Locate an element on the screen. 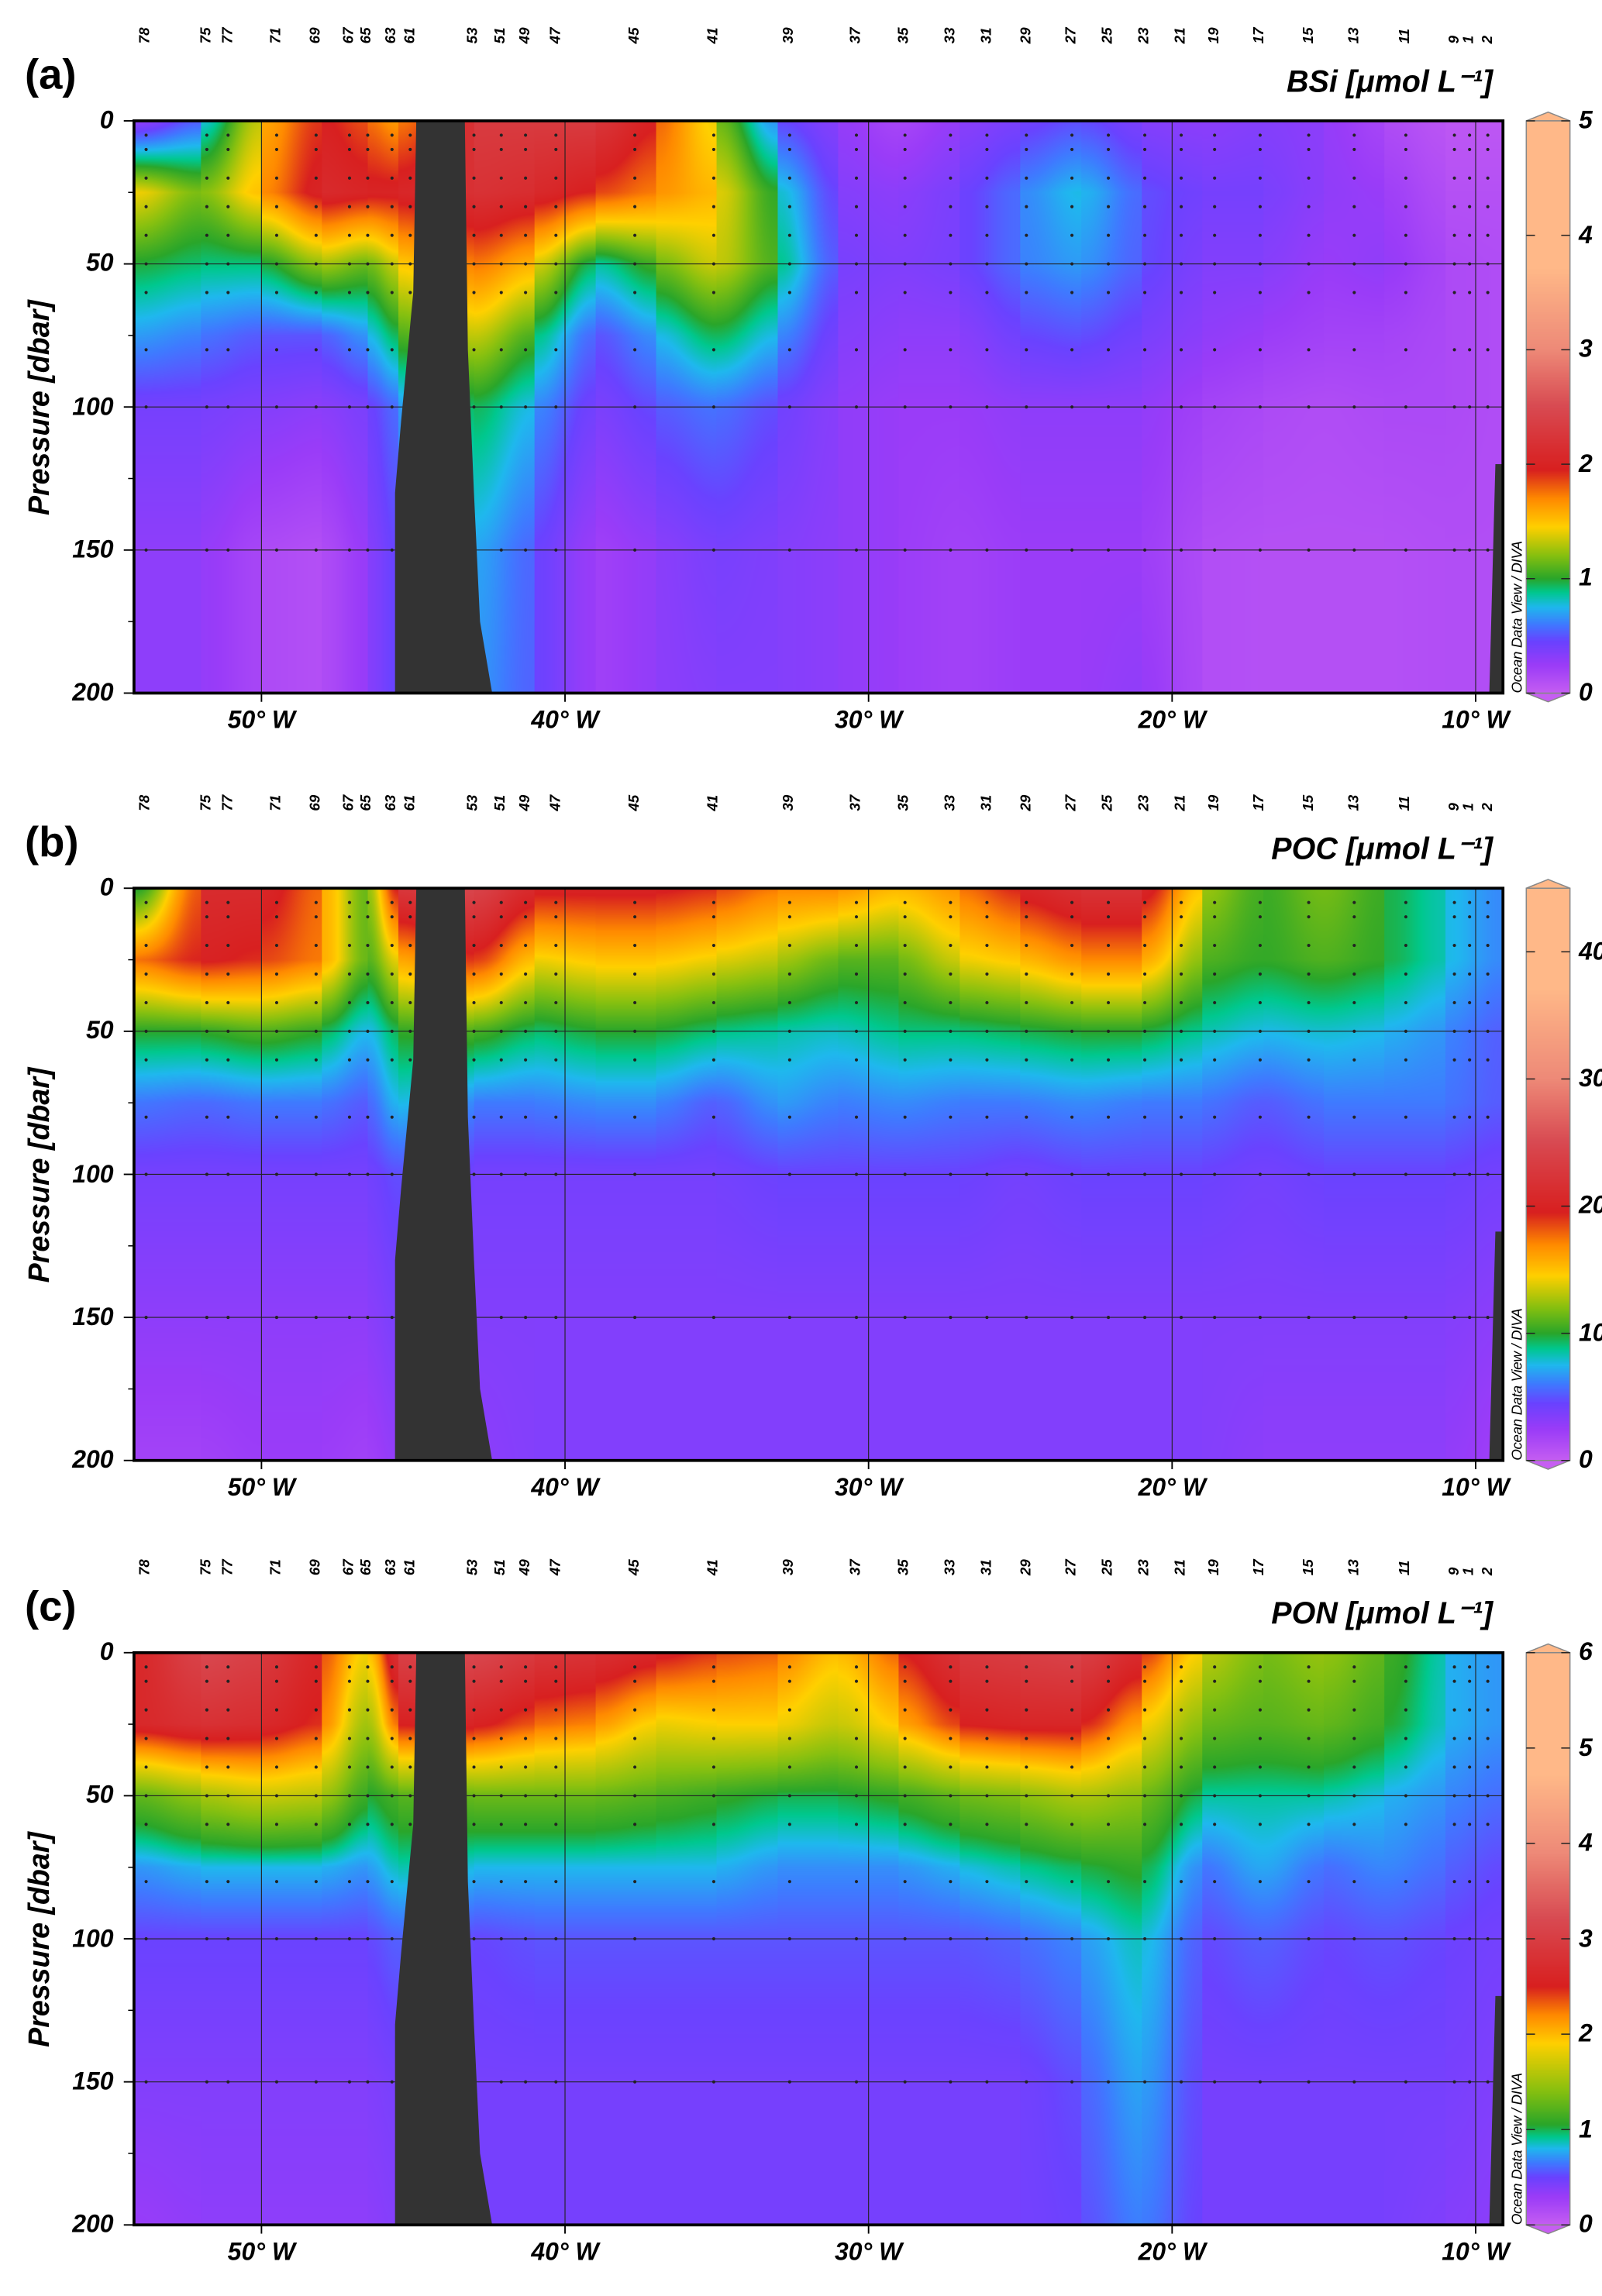 The image size is (1602, 2296). y-tick-label: 0 is located at coordinates (106, 120).